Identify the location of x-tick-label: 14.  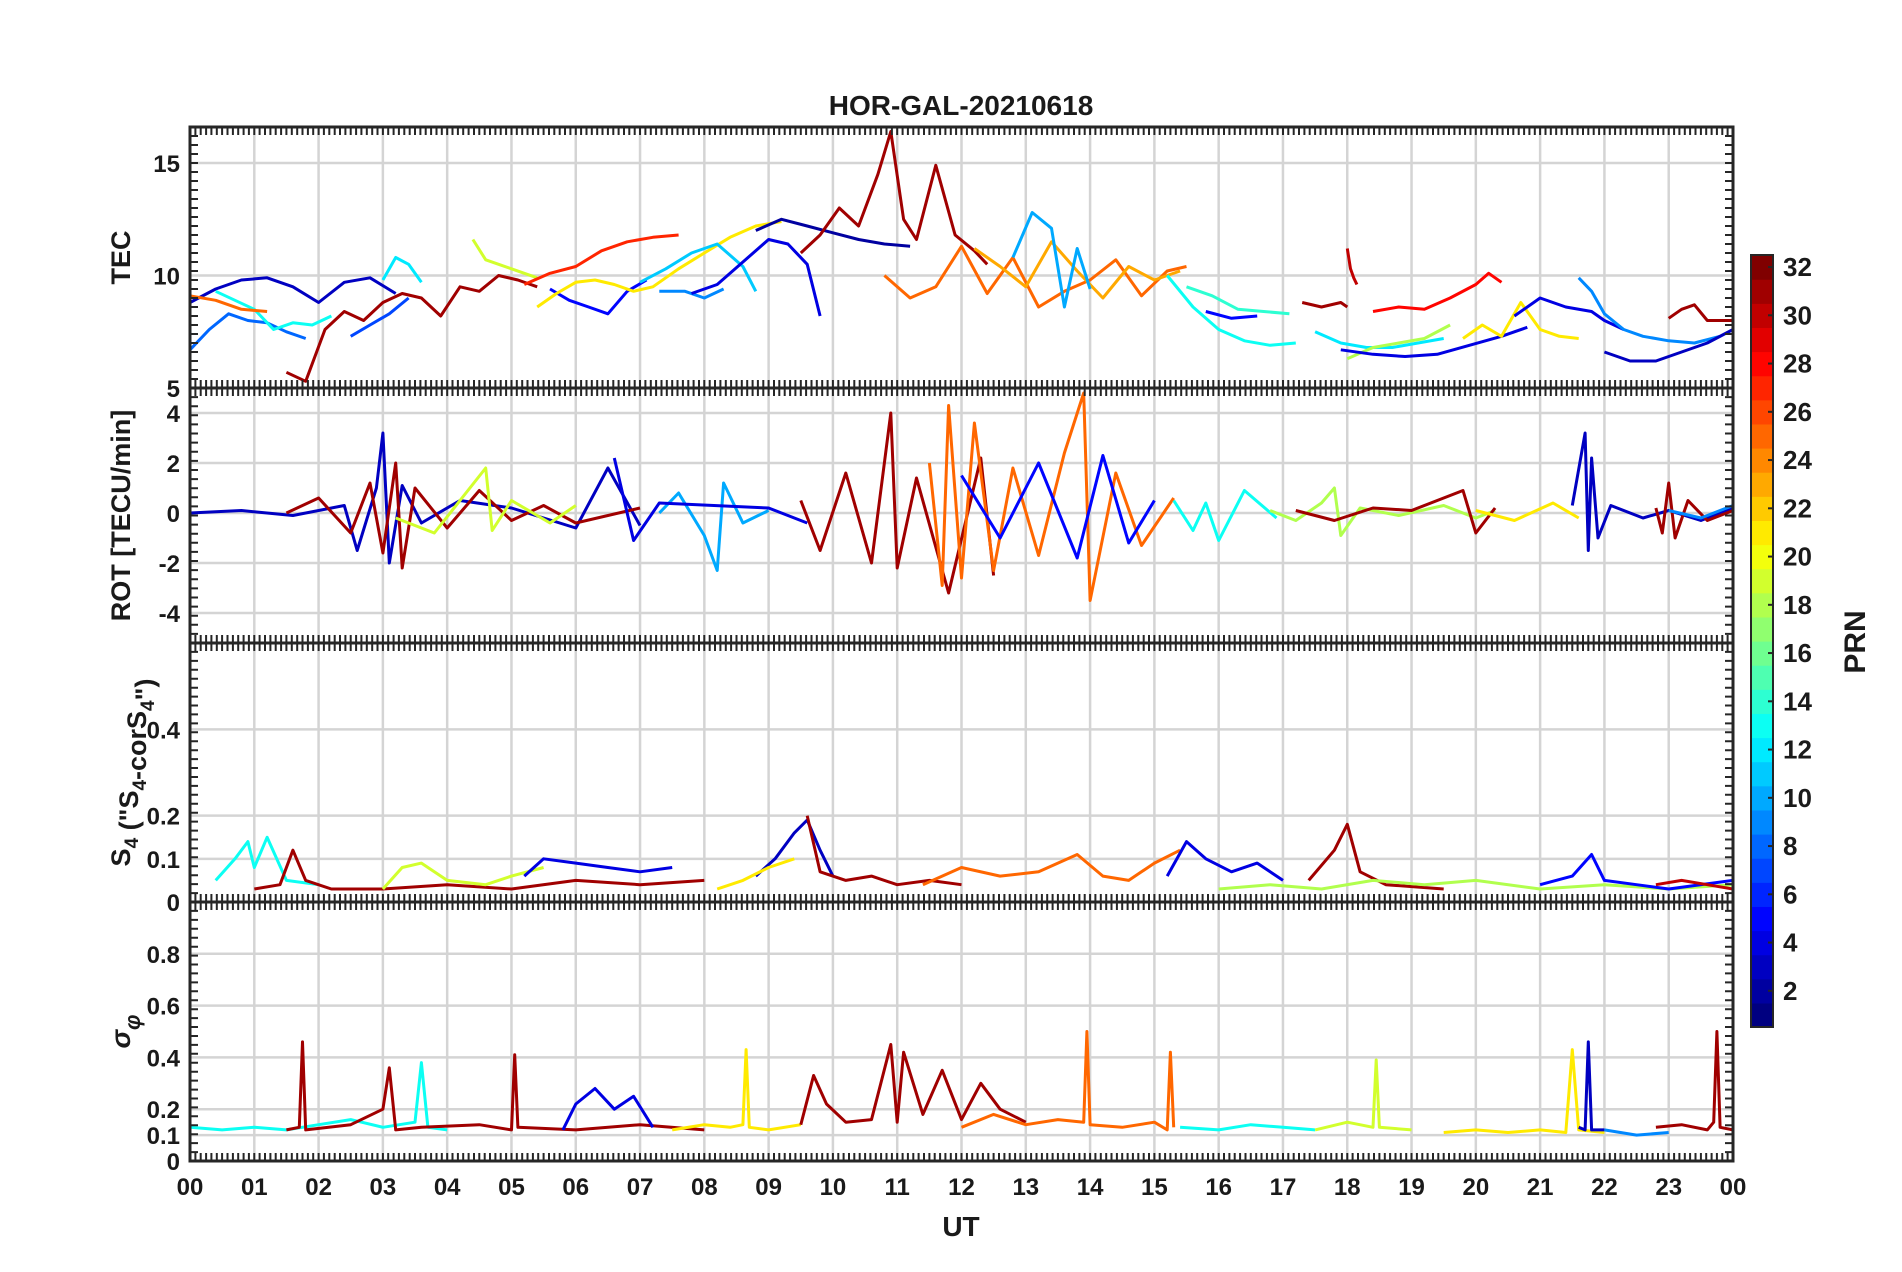
(1090, 1187).